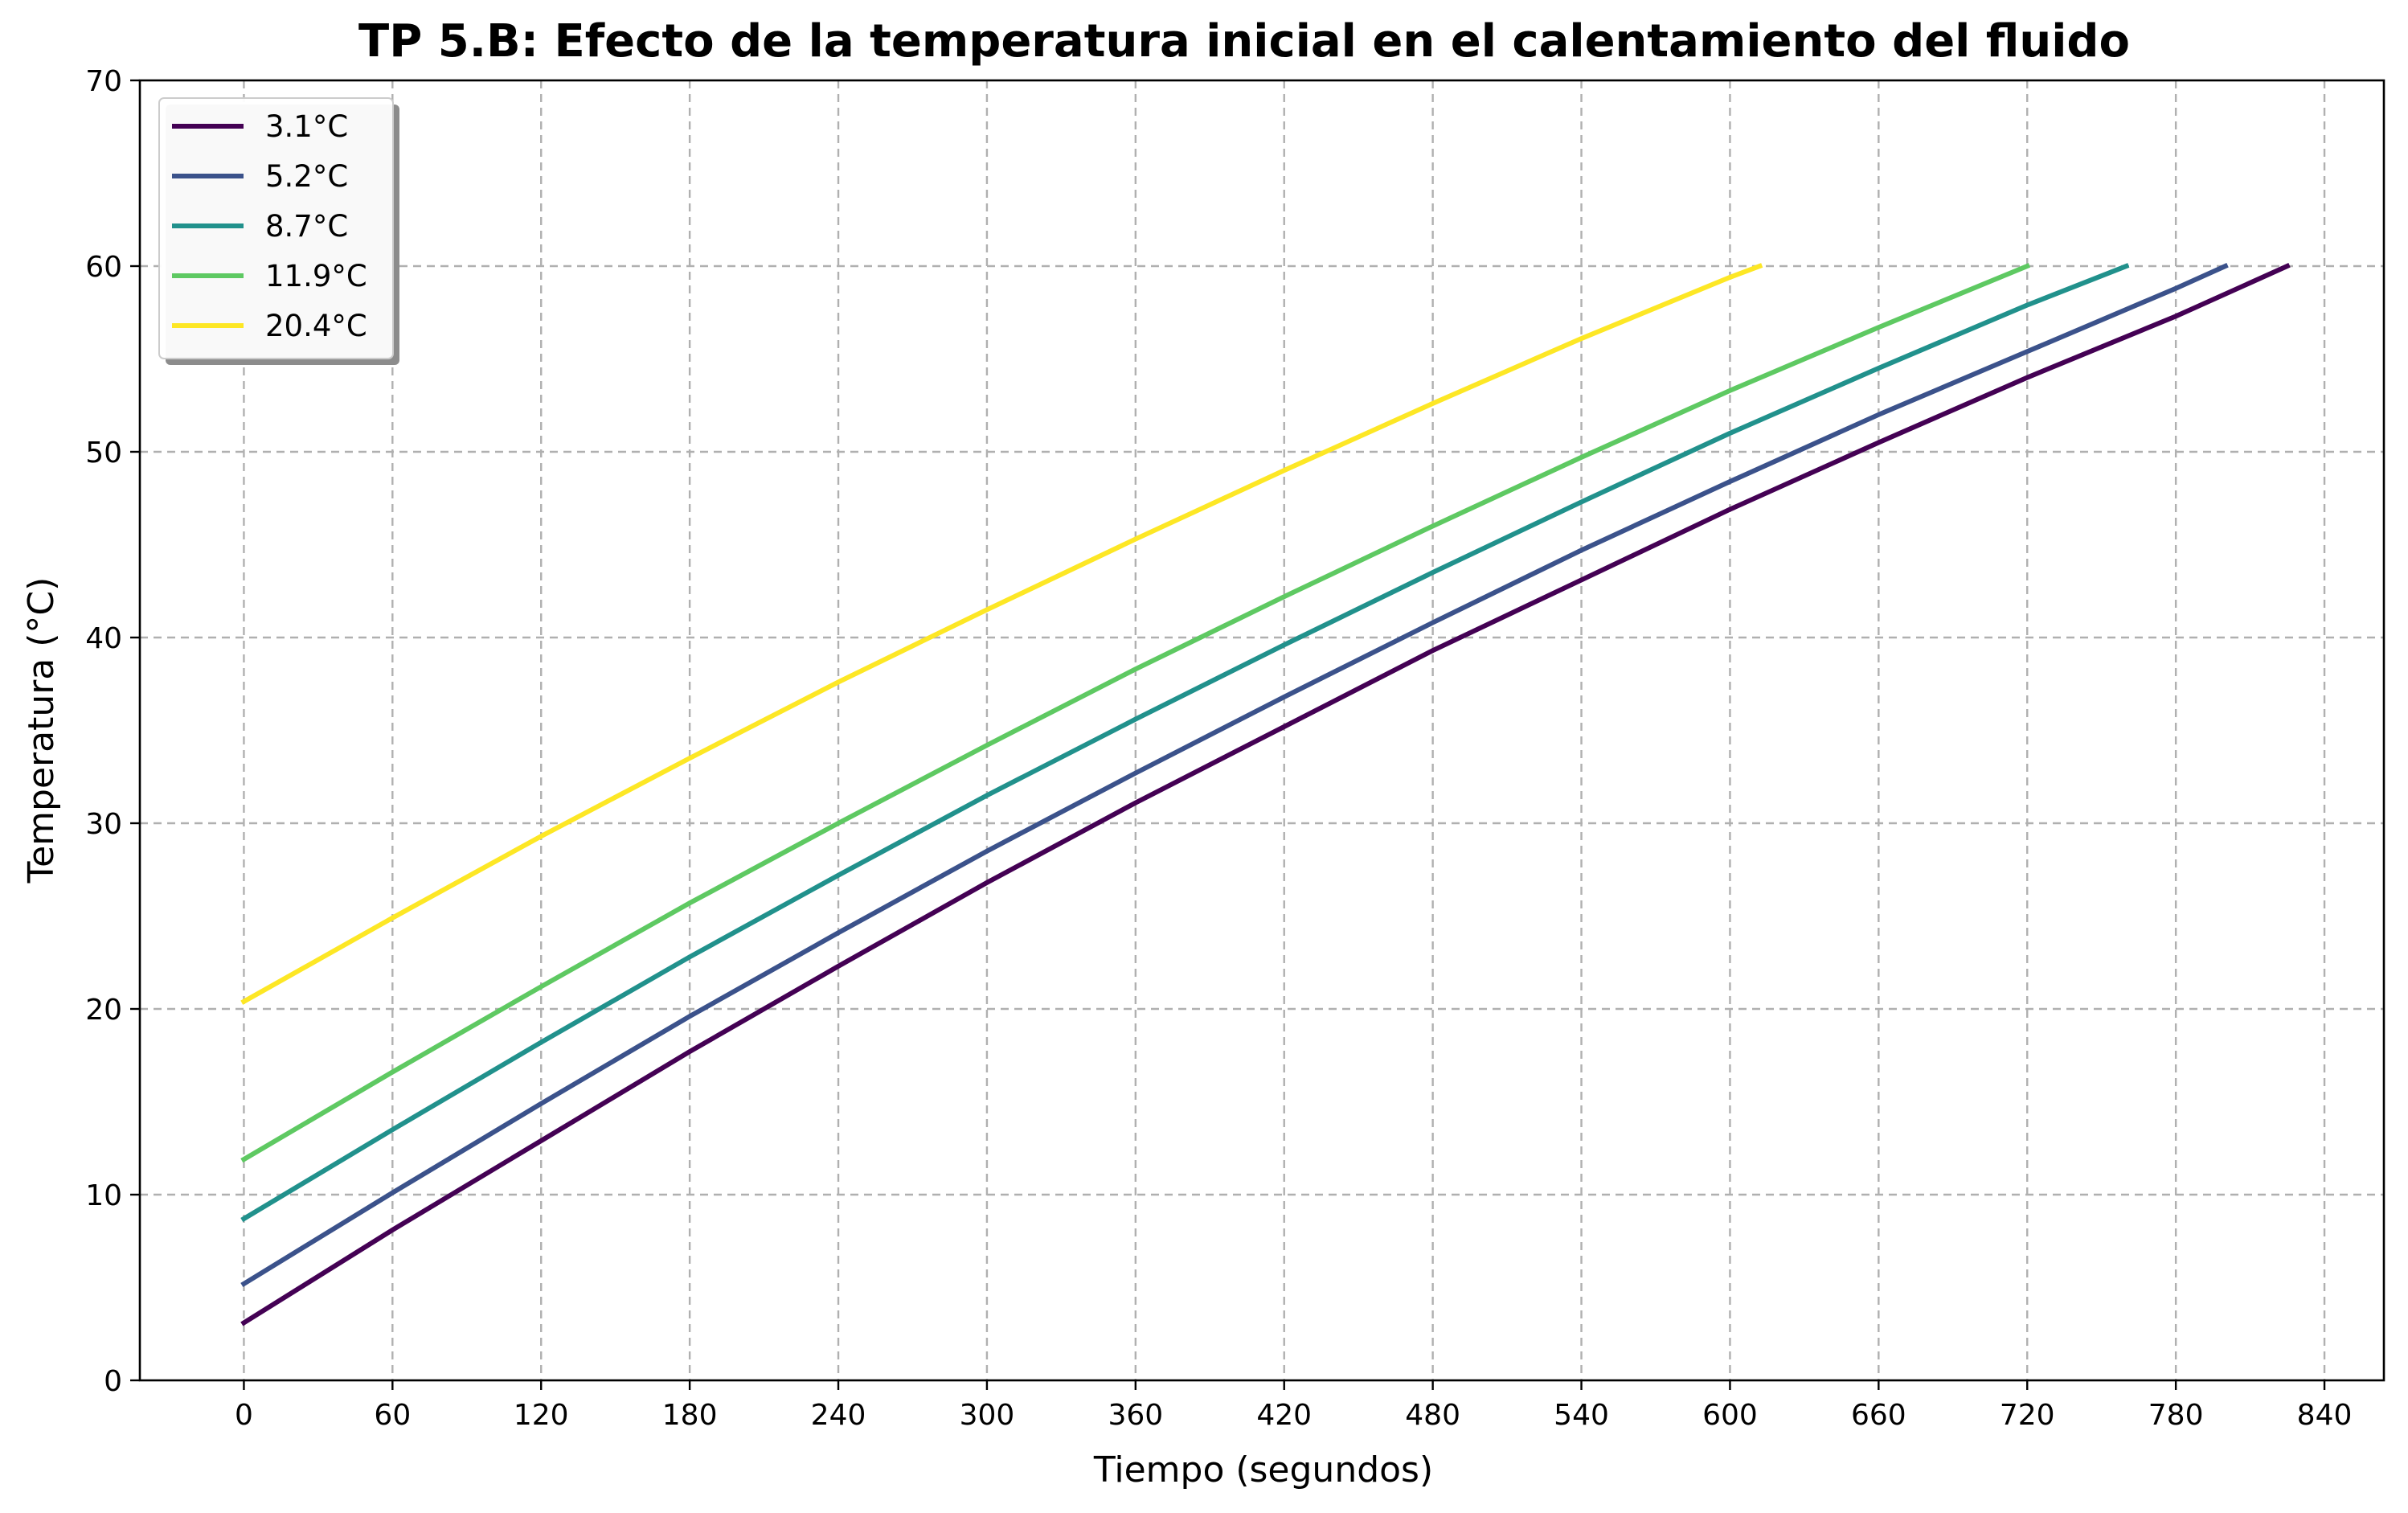 Image resolution: width=2408 pixels, height=1513 pixels. What do you see at coordinates (103, 638) in the screenshot?
I see `y-tick-label: 40` at bounding box center [103, 638].